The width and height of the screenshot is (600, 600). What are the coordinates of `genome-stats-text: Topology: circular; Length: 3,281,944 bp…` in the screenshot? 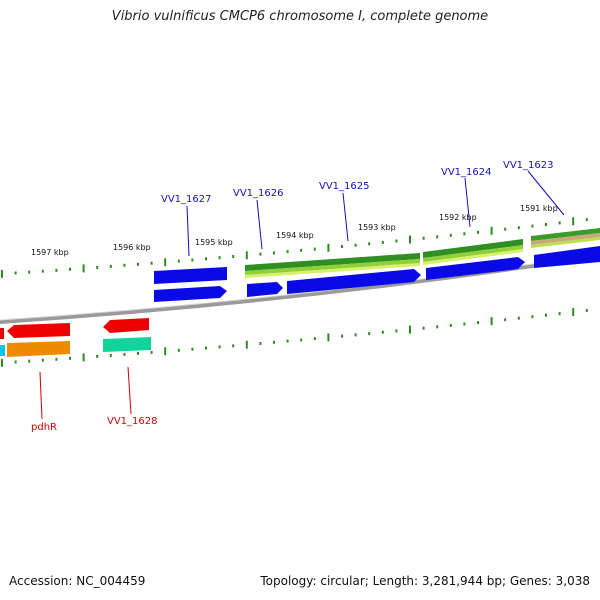 It's located at (425, 581).